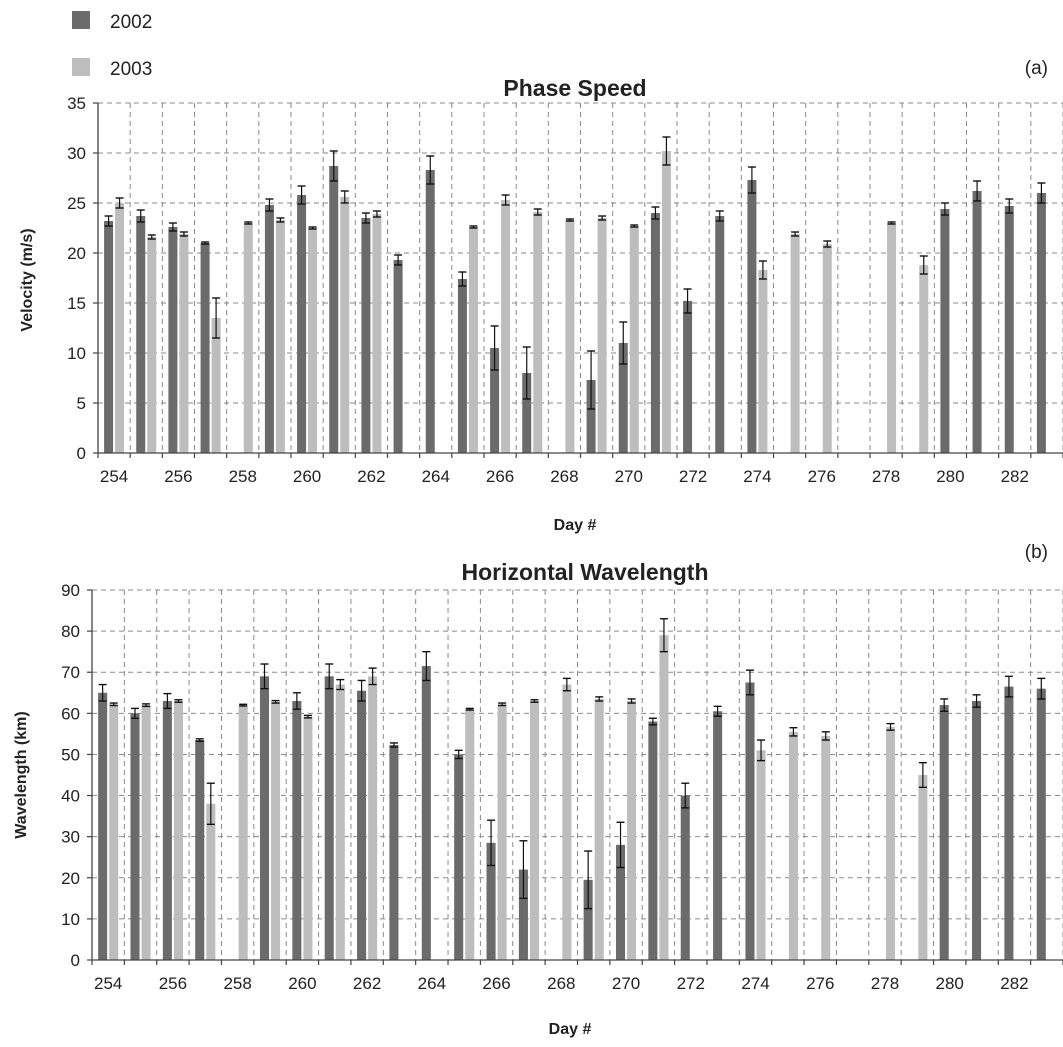 This screenshot has width=1063, height=1047. What do you see at coordinates (70, 754) in the screenshot?
I see `panel-b-y-tick-label: 50` at bounding box center [70, 754].